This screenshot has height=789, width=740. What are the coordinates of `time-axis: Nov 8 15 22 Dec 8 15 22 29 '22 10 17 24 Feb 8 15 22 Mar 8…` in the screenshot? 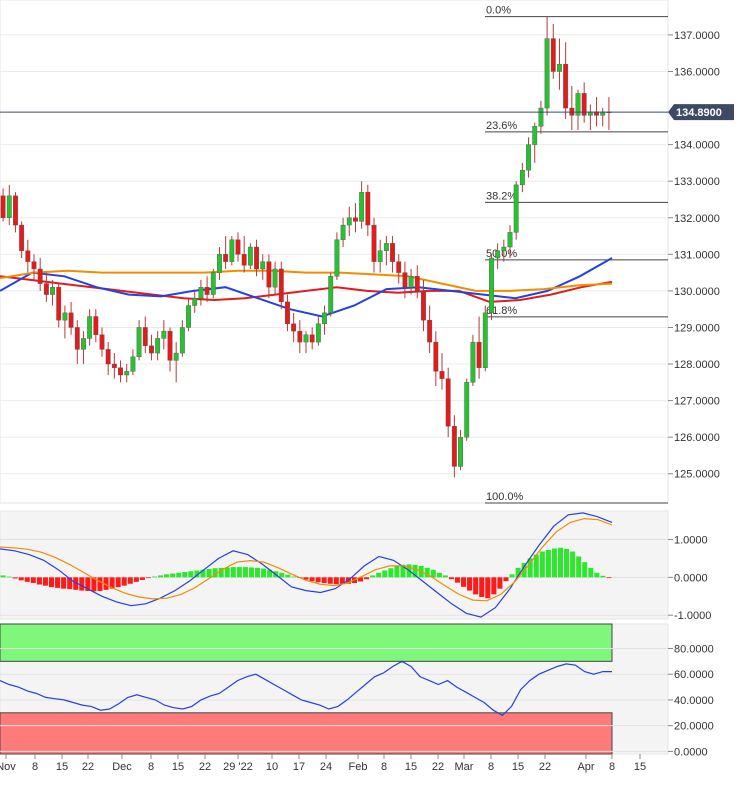 It's located at (323, 763).